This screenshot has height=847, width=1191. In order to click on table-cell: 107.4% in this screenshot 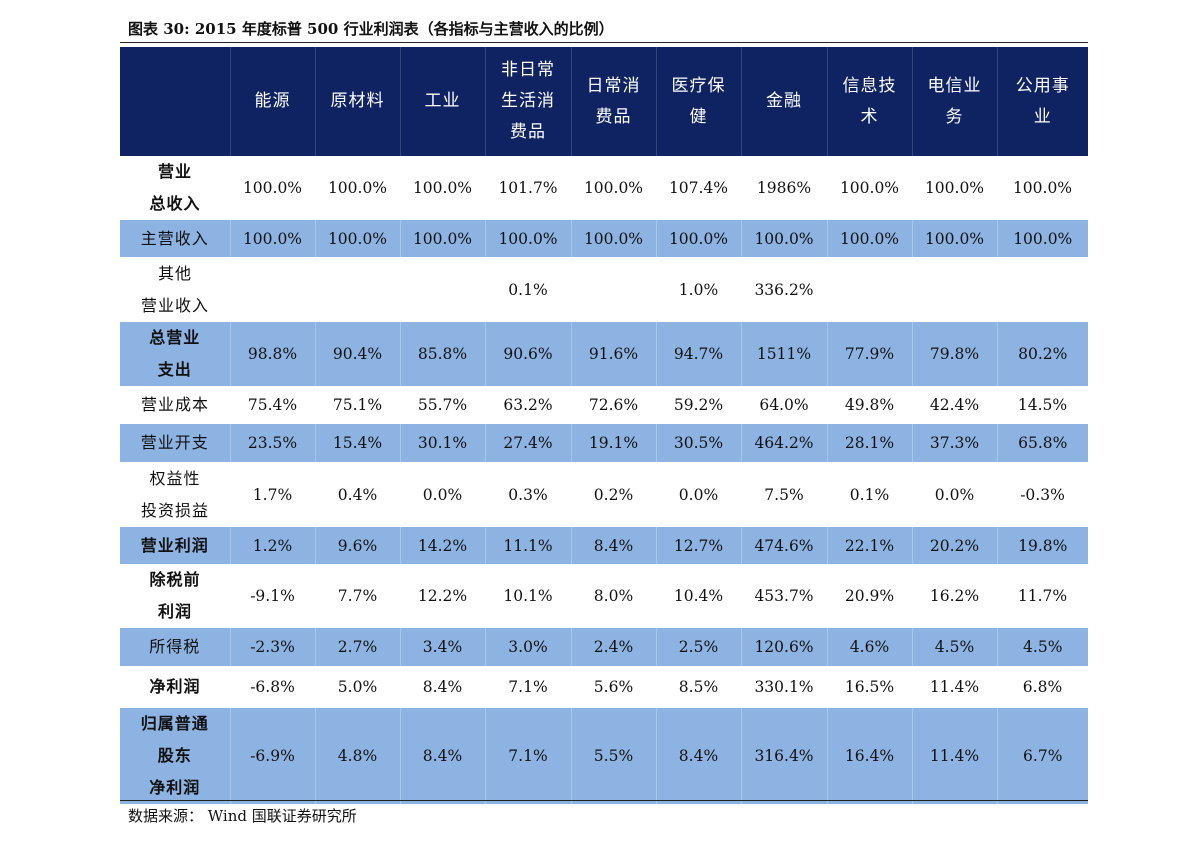, I will do `click(698, 188)`.